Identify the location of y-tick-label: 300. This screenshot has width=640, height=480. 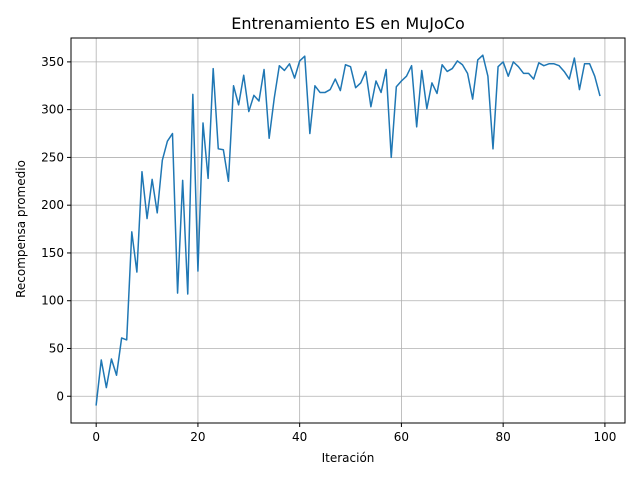
(52, 110).